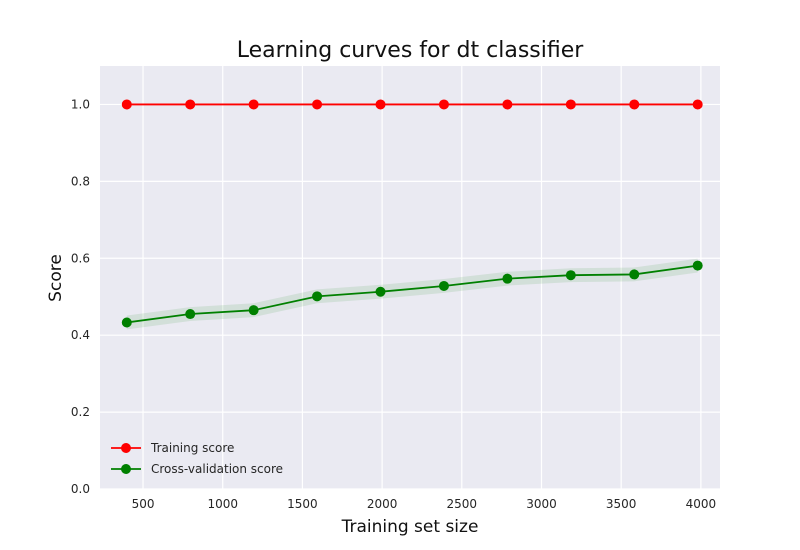 The height and width of the screenshot is (550, 800). I want to click on x-tick-label: 2500, so click(462, 504).